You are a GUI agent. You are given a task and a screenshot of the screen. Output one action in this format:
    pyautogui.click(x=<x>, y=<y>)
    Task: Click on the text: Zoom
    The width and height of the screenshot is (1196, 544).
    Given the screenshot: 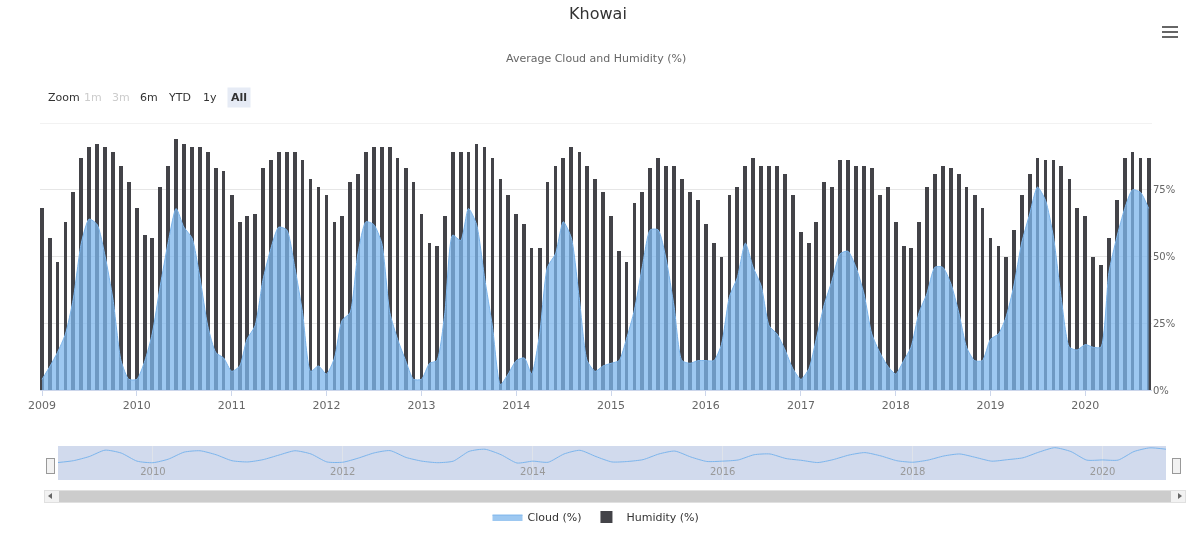 What is the action you would take?
    pyautogui.click(x=64, y=97)
    